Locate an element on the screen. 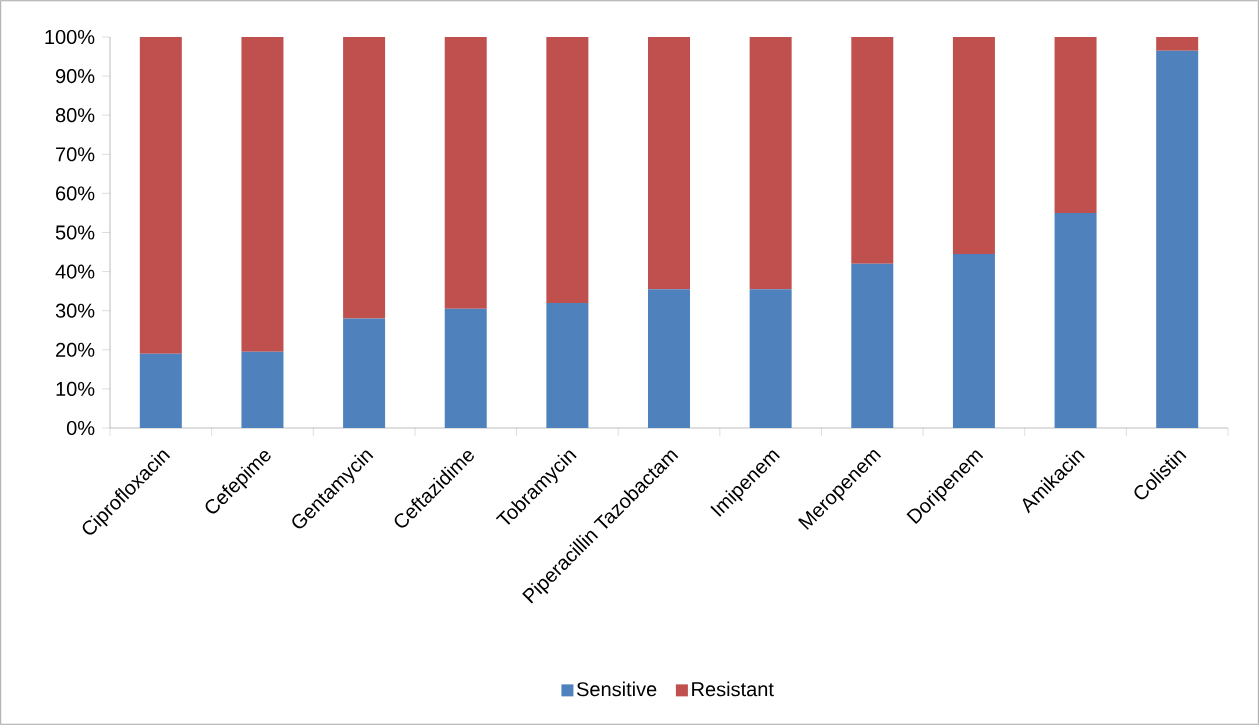 The image size is (1259, 725). y-tick-label: 100% is located at coordinates (70, 37).